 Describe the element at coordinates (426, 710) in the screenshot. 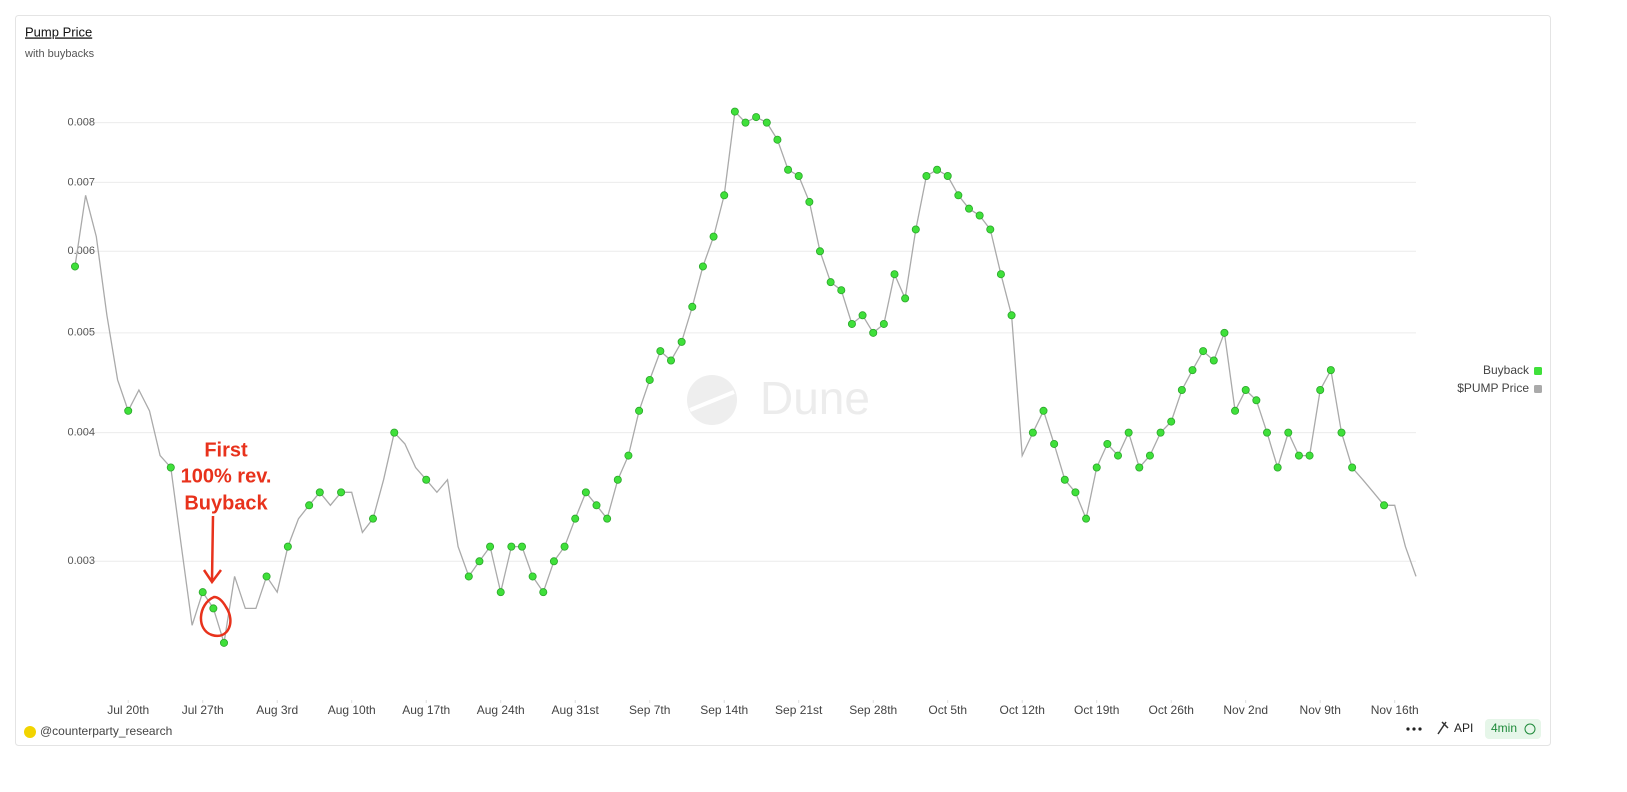

I see `x-tick-label: Aug 17th` at that location.